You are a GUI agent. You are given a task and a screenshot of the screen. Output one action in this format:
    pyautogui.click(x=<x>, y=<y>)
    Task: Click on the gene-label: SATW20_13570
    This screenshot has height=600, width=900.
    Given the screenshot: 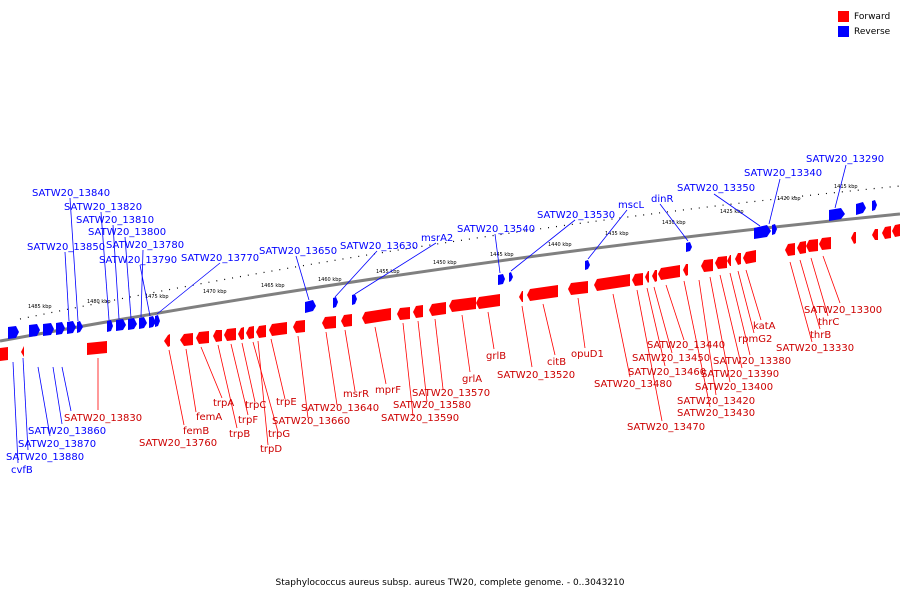 What is the action you would take?
    pyautogui.click(x=451, y=393)
    